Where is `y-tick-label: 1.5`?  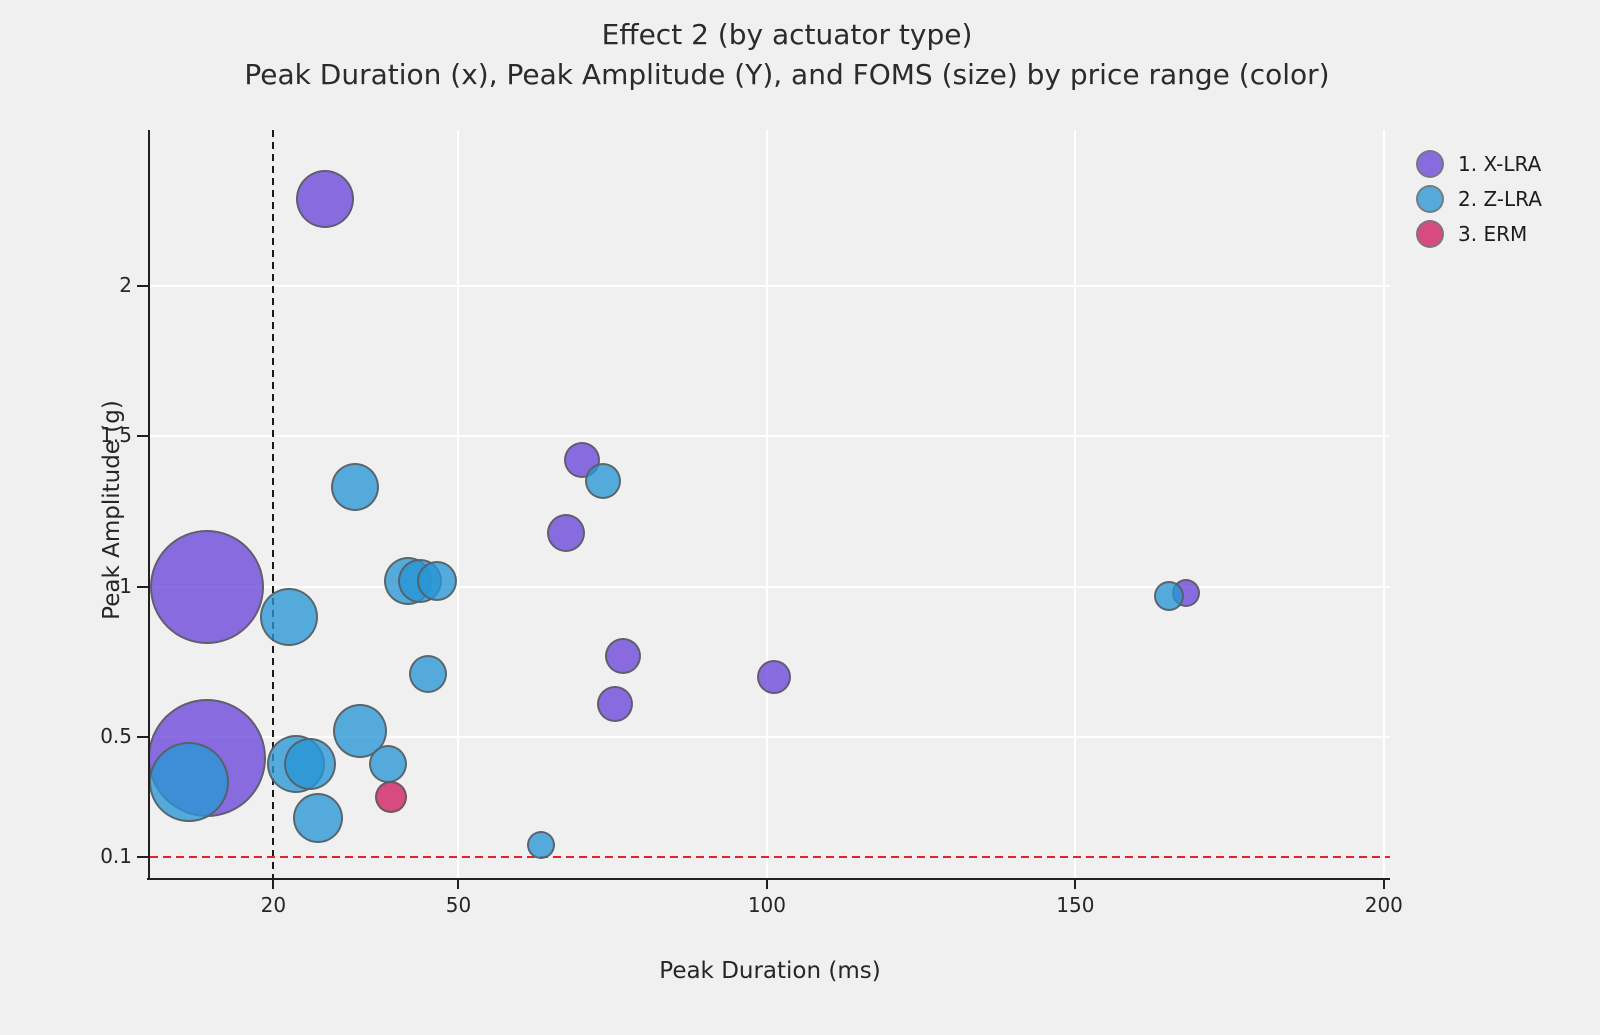
y-tick-label: 1.5 is located at coordinates (116, 435).